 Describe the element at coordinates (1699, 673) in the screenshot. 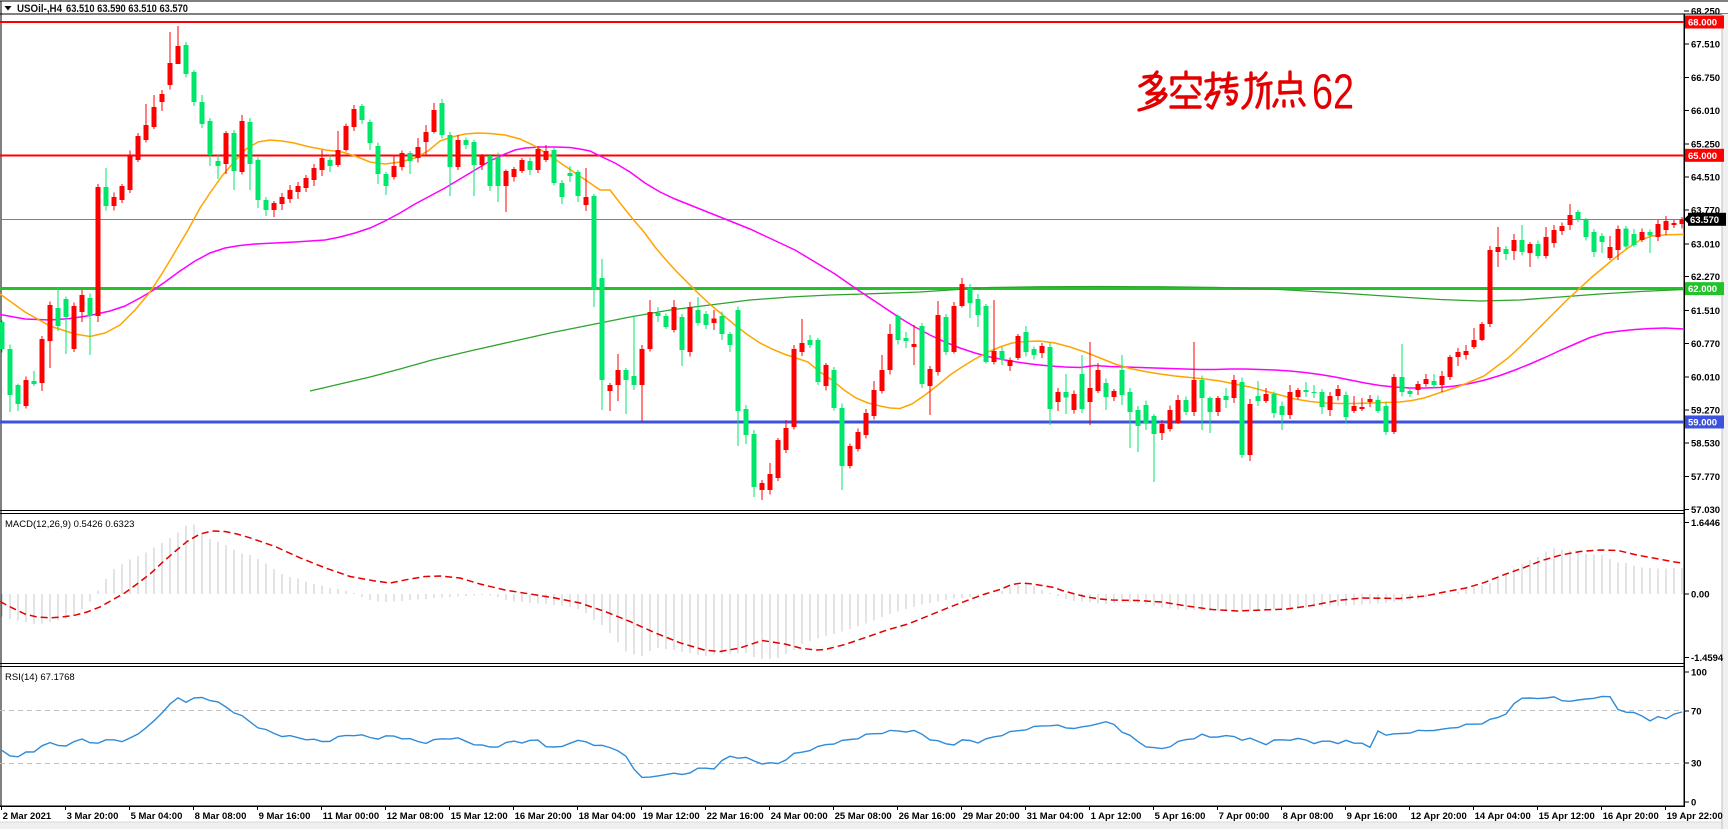

I see `svg-text: 100` at that location.